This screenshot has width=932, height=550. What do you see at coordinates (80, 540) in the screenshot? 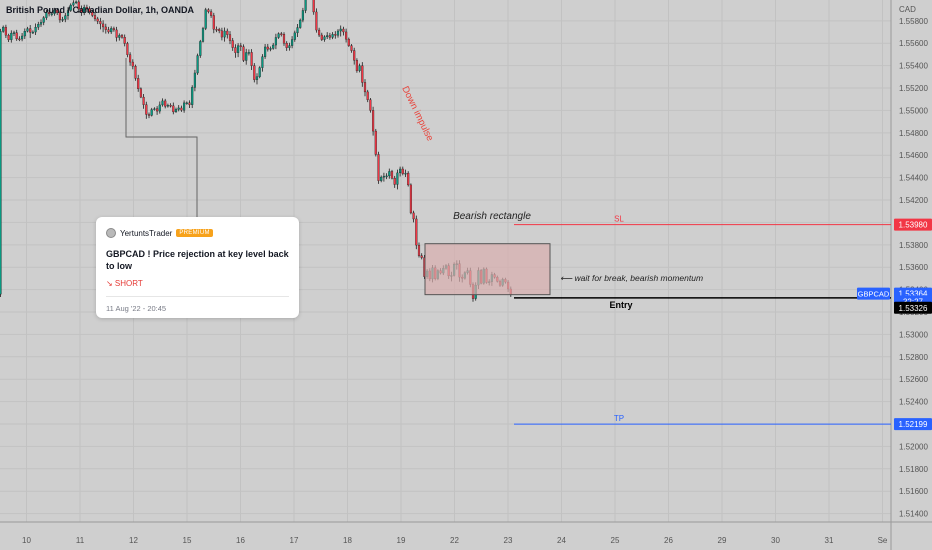
I see `x-tick-label: 11` at bounding box center [80, 540].